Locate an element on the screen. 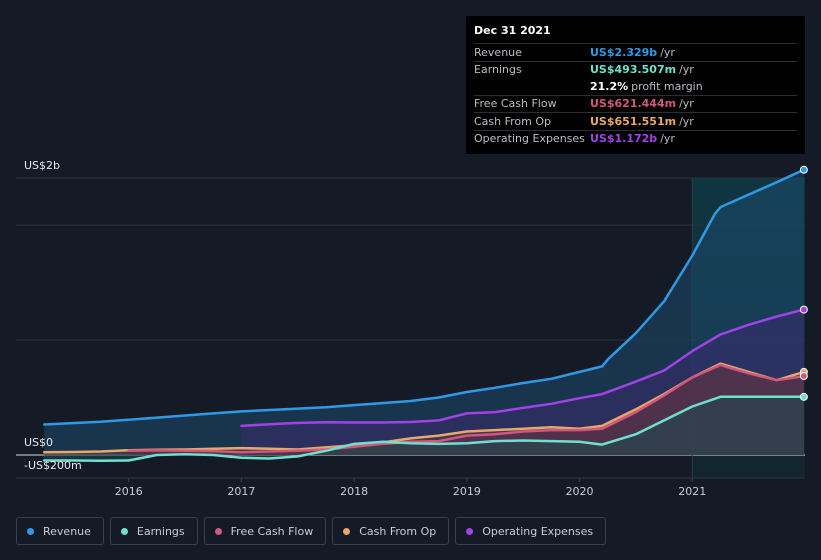 This screenshot has width=821, height=560. tooltip-row-value: US$2.329b is located at coordinates (624, 52).